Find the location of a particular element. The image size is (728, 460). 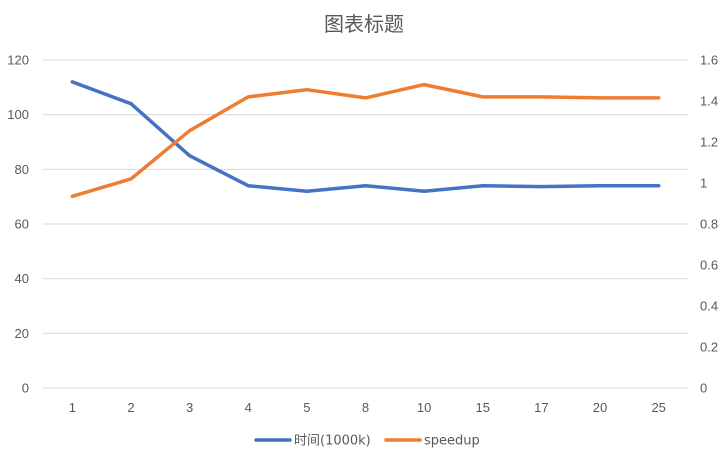

legend-label: 时间(1000k) is located at coordinates (332, 441).